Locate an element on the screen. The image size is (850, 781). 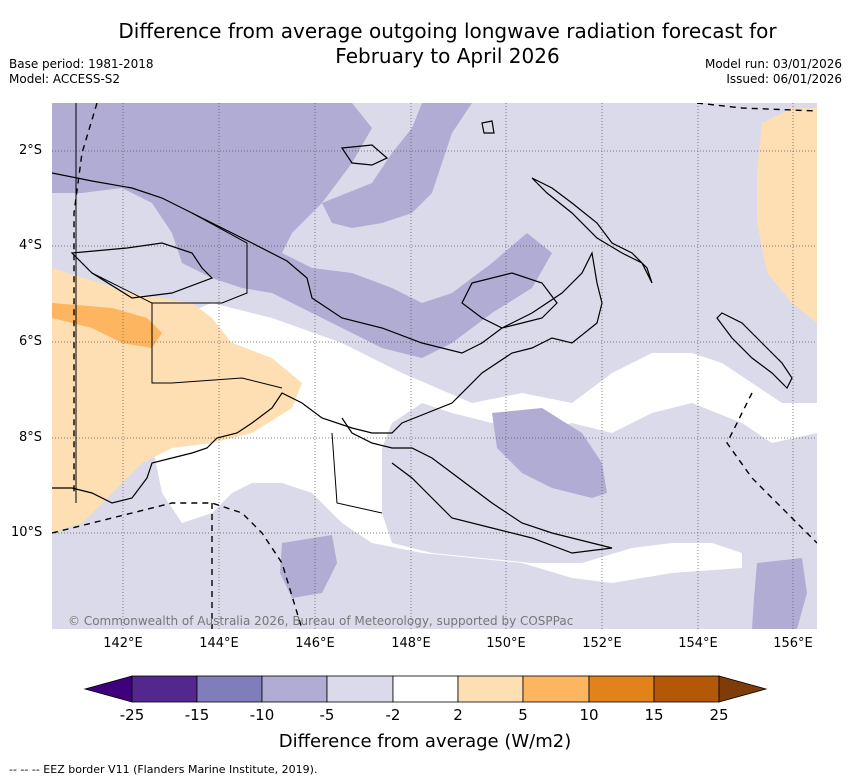
lon-label-142e: 142°E is located at coordinates (123, 643).